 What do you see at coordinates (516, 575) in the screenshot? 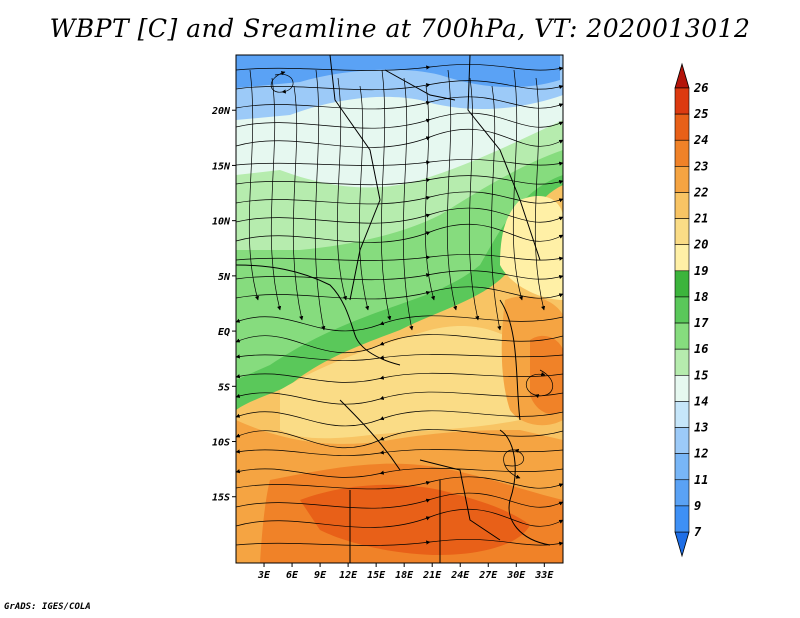
I see `lon-tick-label: 30E` at bounding box center [516, 575].